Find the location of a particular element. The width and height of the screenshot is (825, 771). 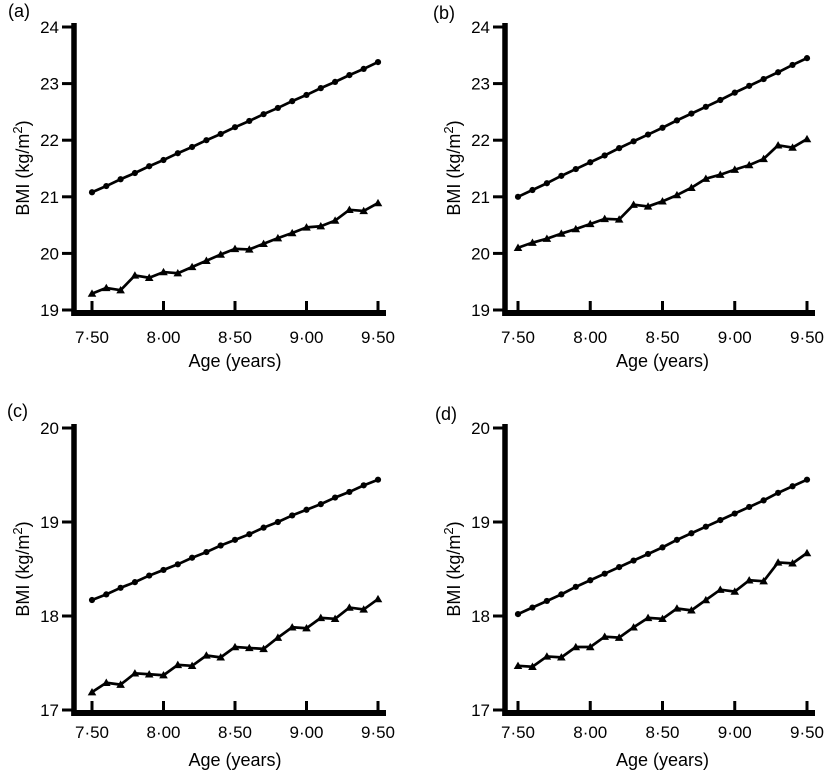

y-tick-label: 24 is located at coordinates (480, 27).